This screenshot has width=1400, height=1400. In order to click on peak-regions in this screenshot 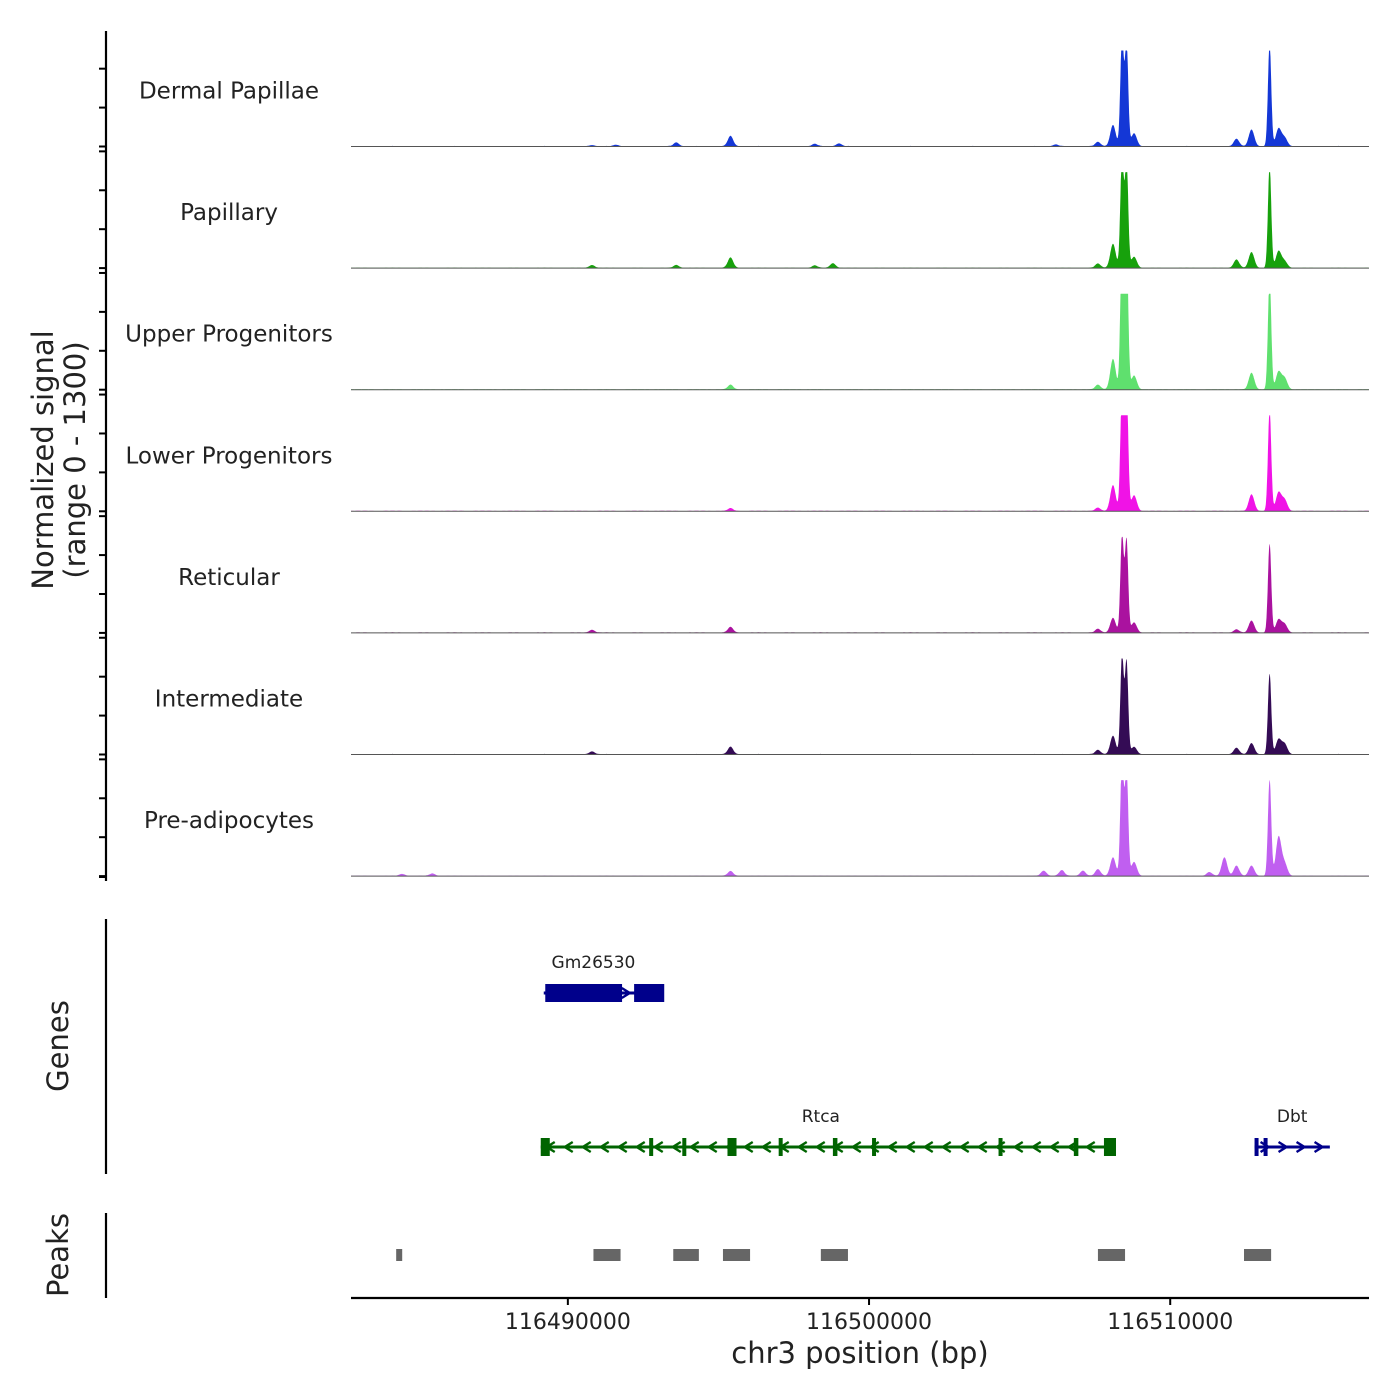, I will do `click(834, 1255)`.